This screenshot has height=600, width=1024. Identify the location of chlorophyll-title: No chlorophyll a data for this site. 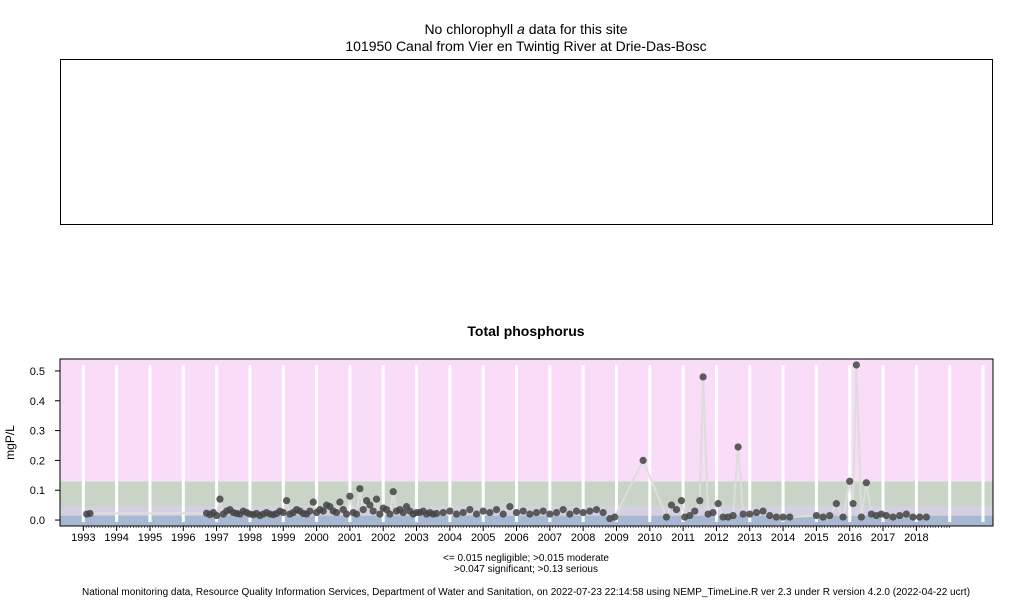
(512, 29).